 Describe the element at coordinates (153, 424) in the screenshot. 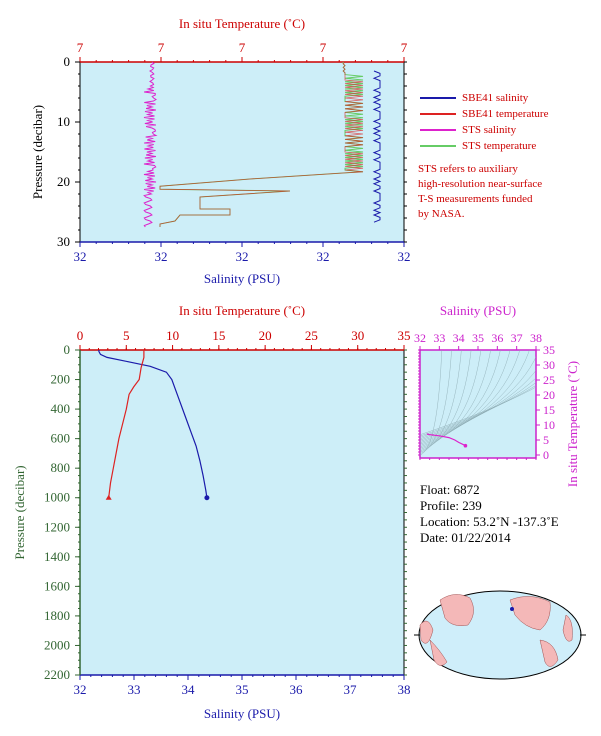

I see `main-series-salinity-line` at that location.